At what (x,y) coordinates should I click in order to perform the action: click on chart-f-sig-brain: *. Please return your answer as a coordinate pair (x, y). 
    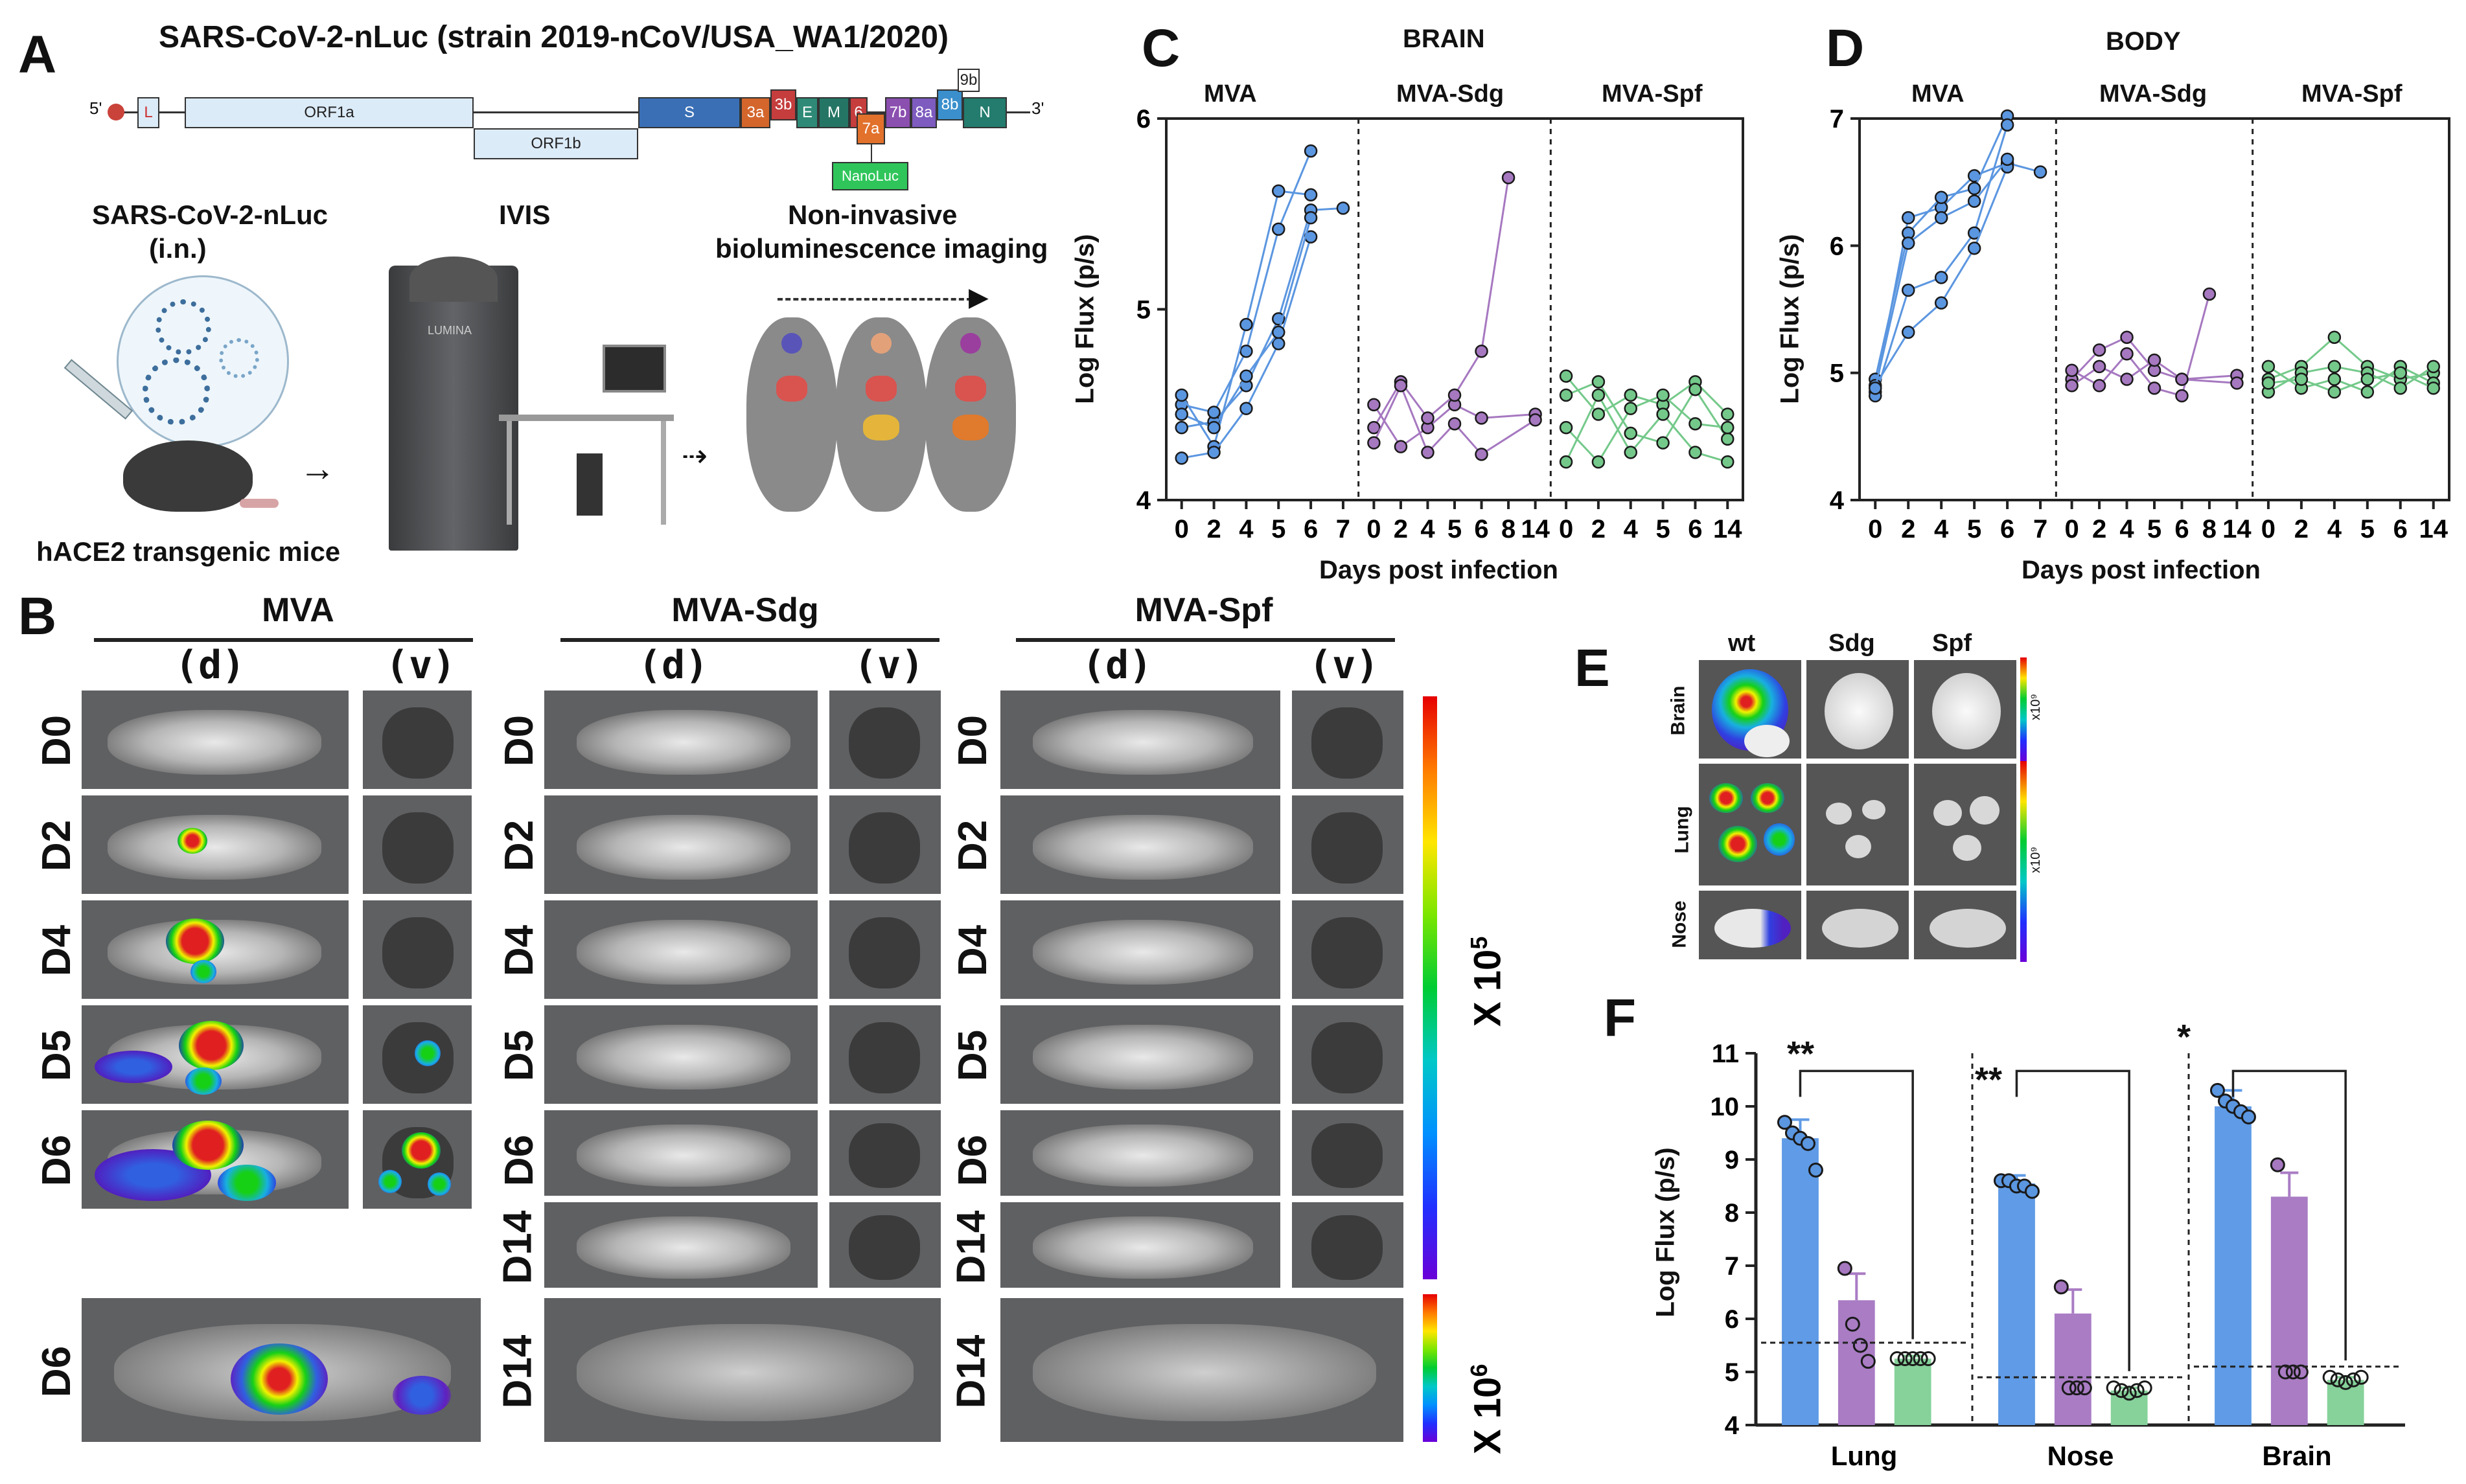
    Looking at the image, I should click on (2184, 1037).